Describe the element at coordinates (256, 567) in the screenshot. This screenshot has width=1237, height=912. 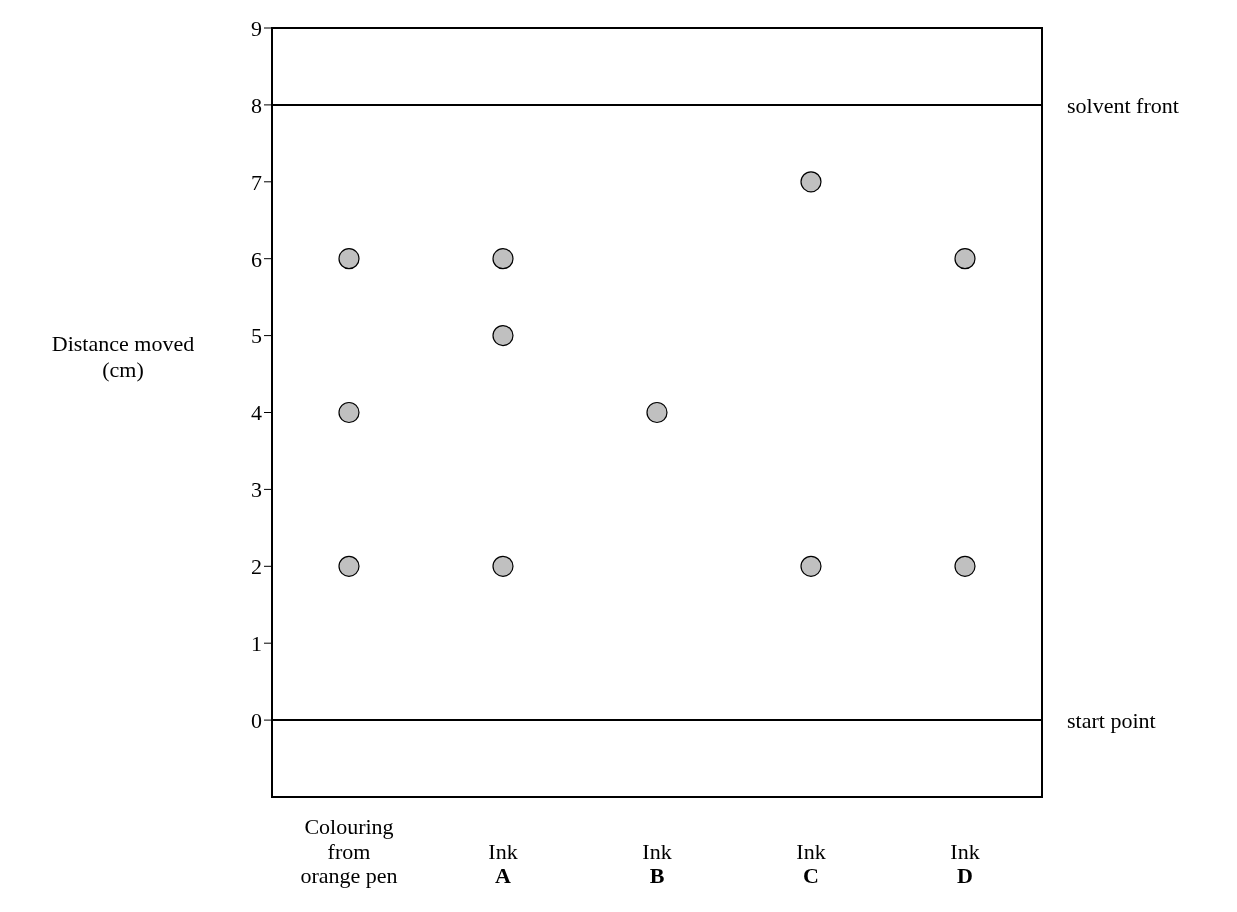
I see `y-tick-label: 2` at that location.